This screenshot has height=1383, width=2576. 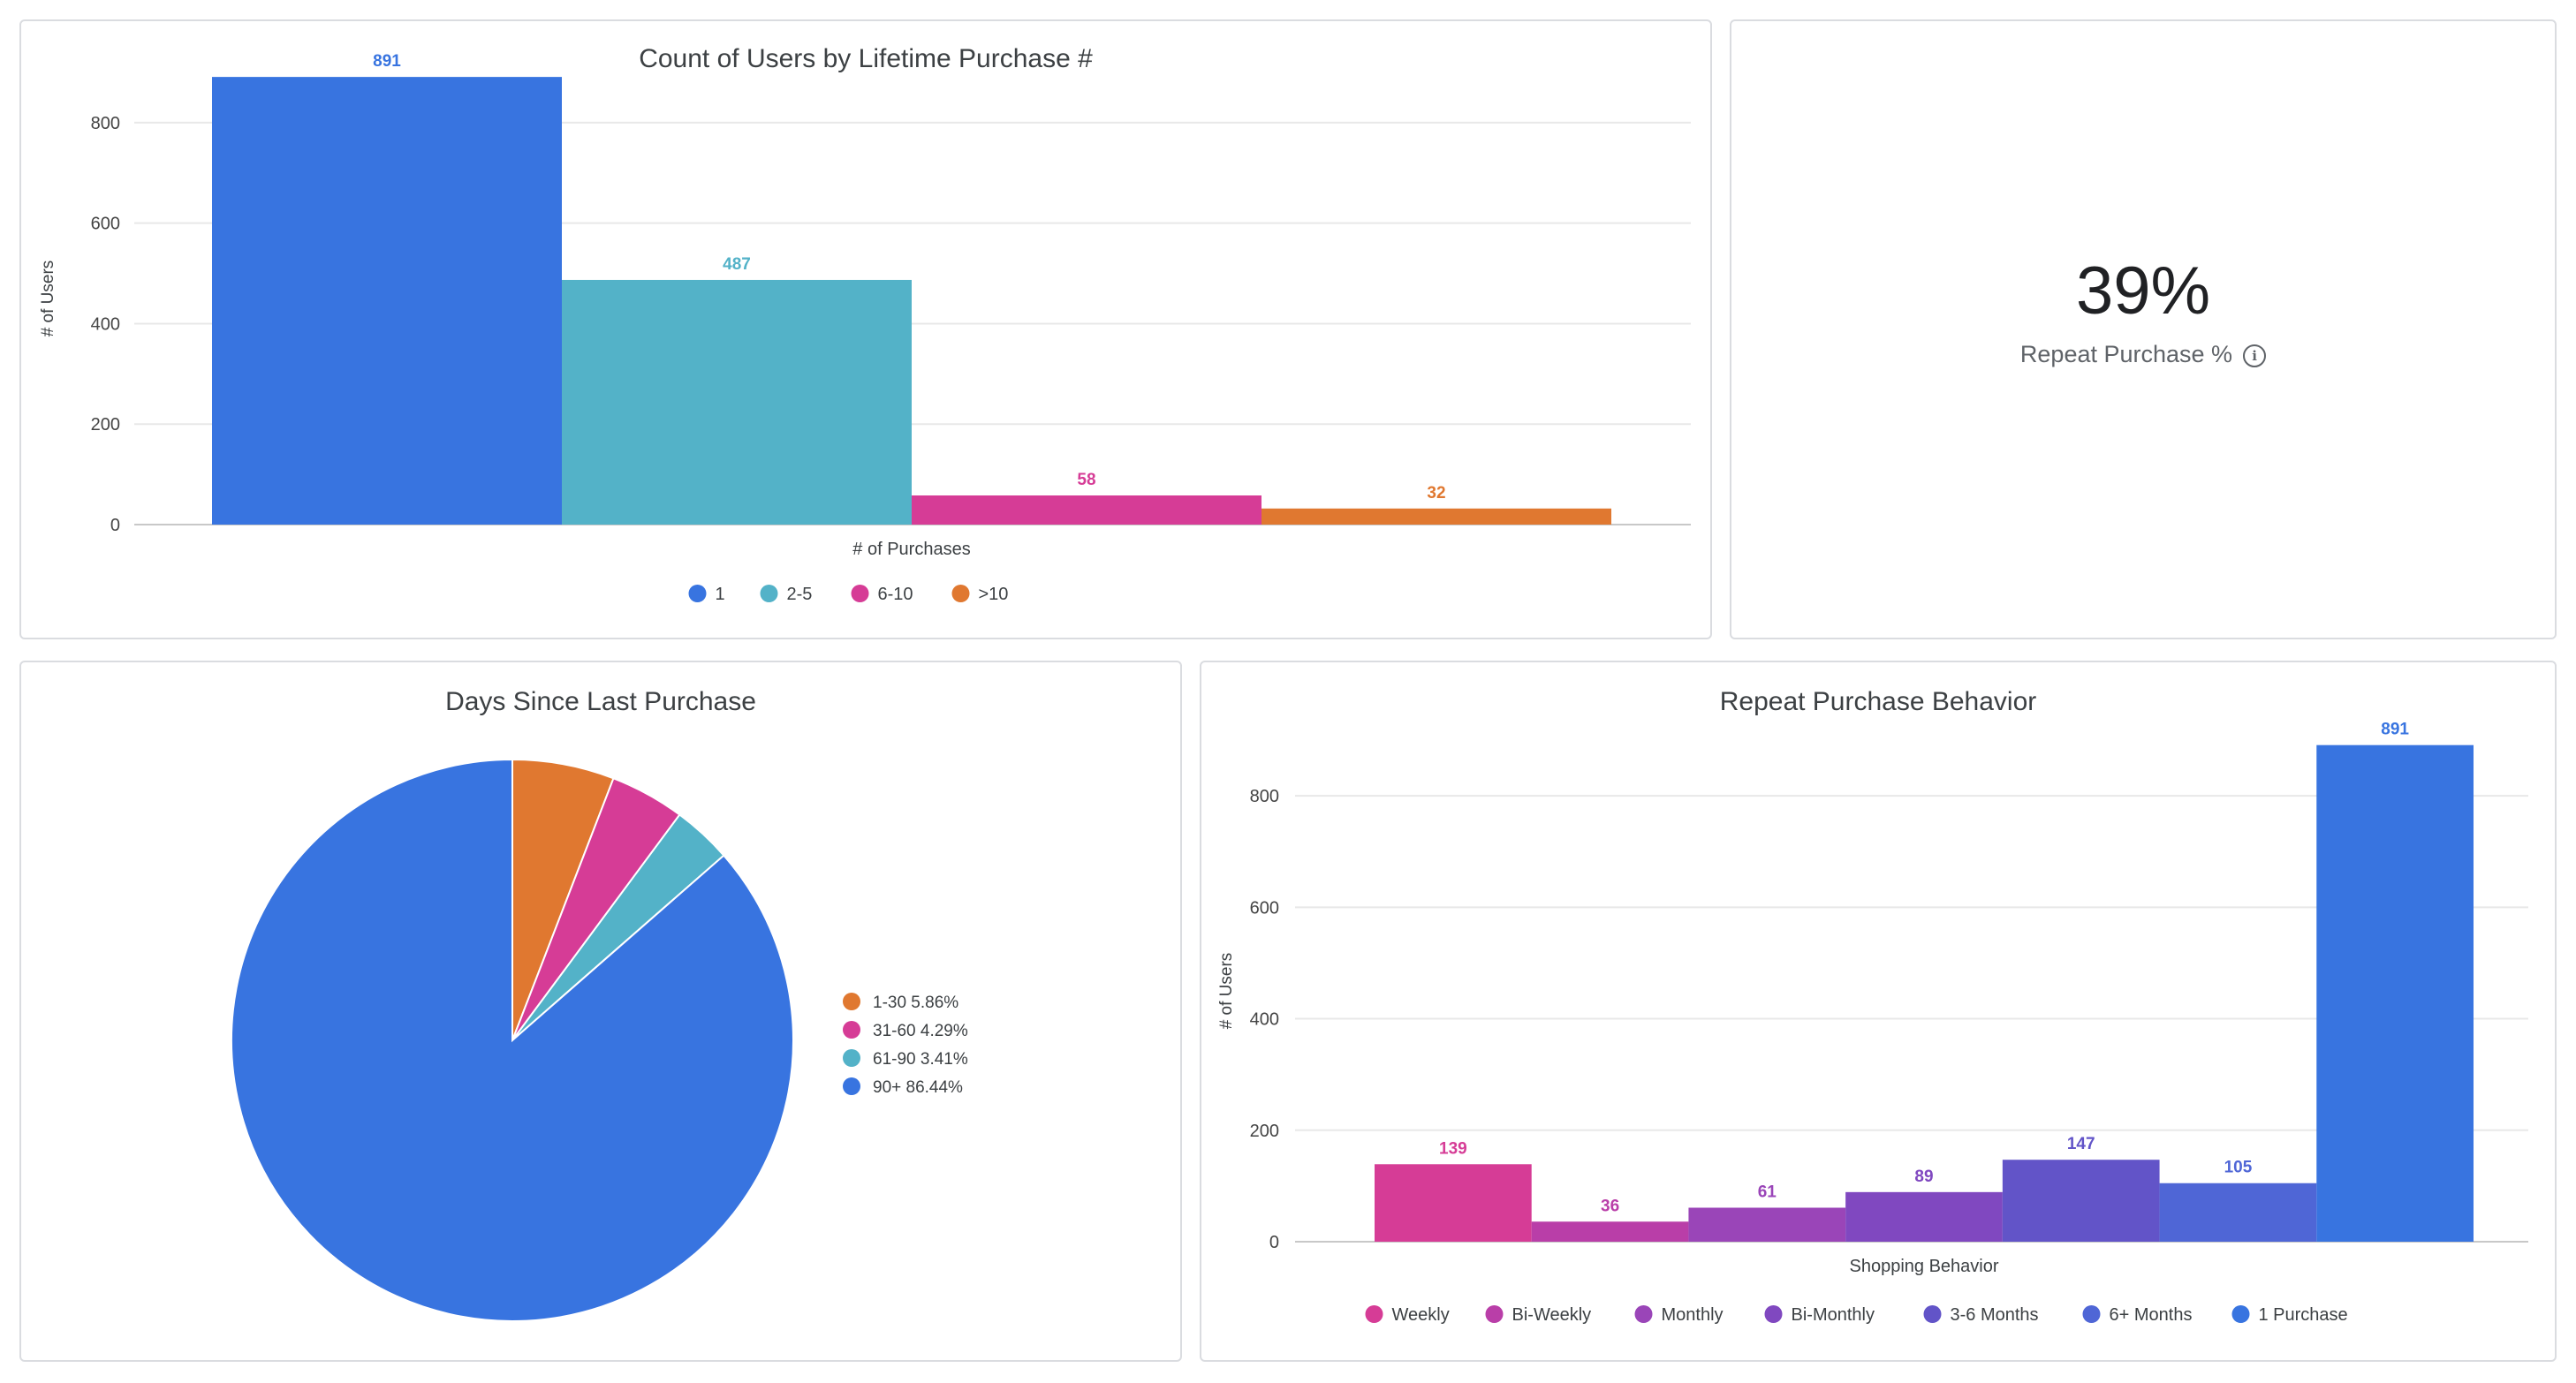 What do you see at coordinates (1767, 1225) in the screenshot?
I see `bar-Monthly` at bounding box center [1767, 1225].